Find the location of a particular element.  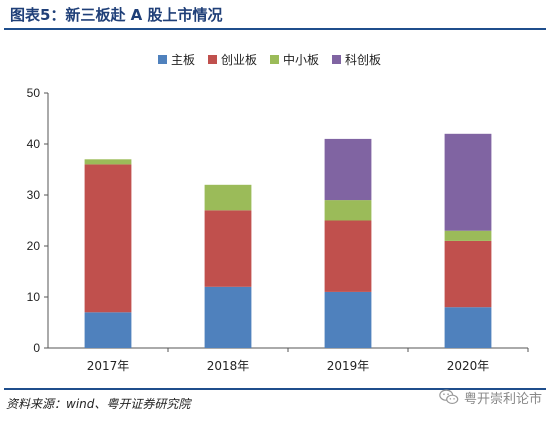

header: 图表5：新三板赴 A 股上市情况 is located at coordinates (275, 15).